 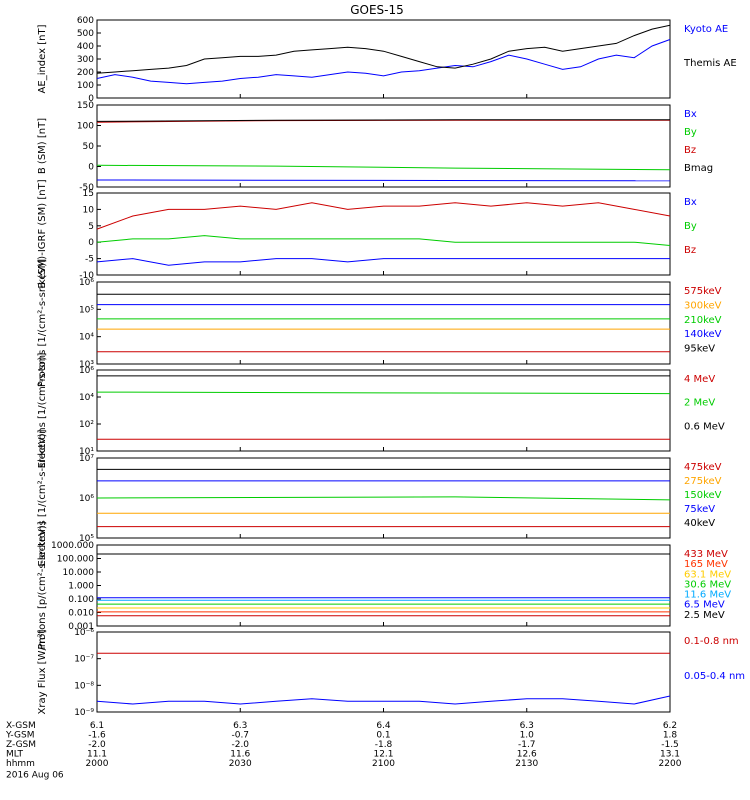 What do you see at coordinates (35, 776) in the screenshot?
I see `date-label: 2016 Aug 06` at bounding box center [35, 776].